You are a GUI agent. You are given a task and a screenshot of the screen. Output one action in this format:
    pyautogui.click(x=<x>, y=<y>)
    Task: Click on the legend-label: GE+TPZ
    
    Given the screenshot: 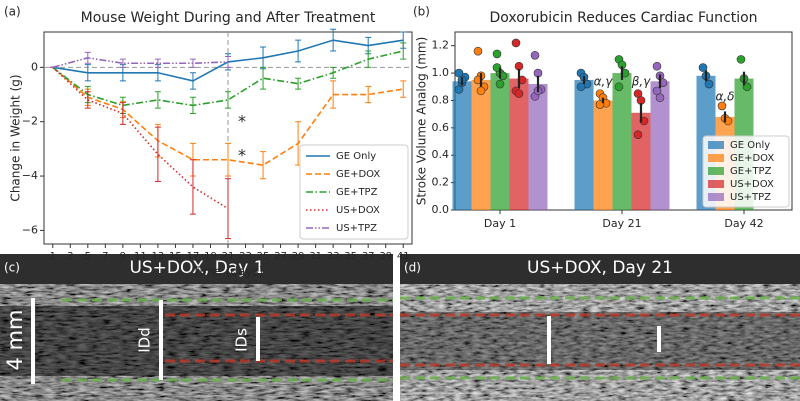 What is the action you would take?
    pyautogui.click(x=357, y=192)
    